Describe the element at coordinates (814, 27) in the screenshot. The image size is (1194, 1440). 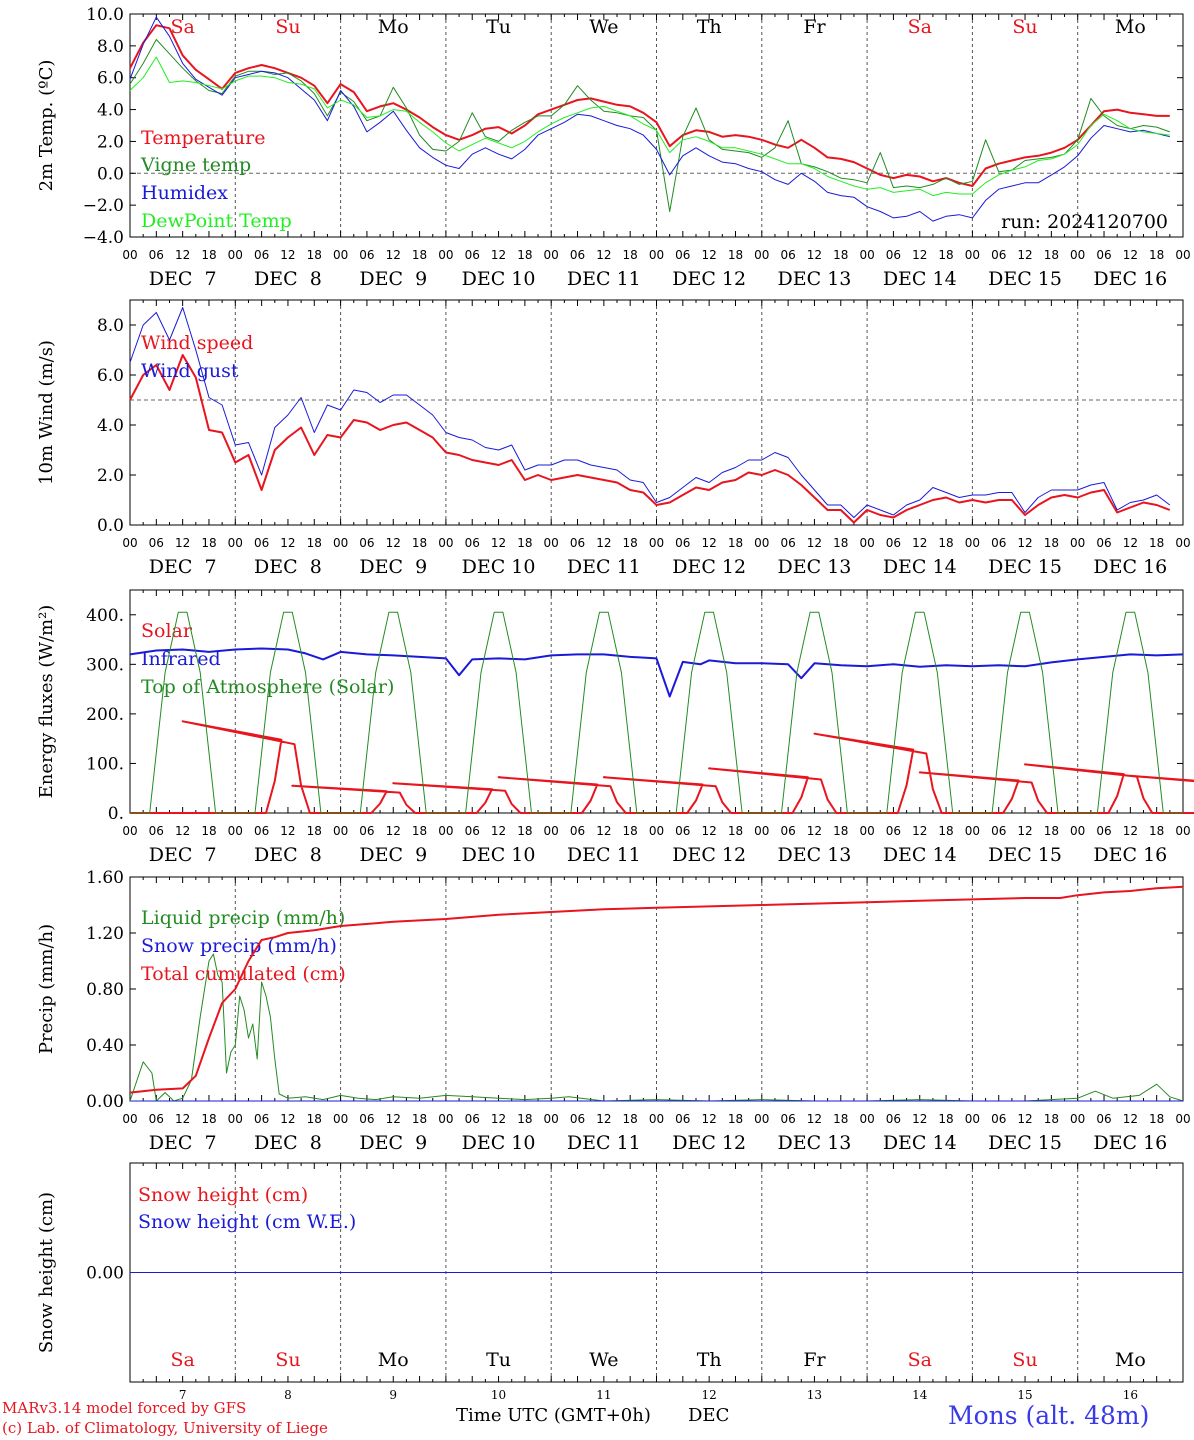
I see `day-of-week-label: Fr` at that location.